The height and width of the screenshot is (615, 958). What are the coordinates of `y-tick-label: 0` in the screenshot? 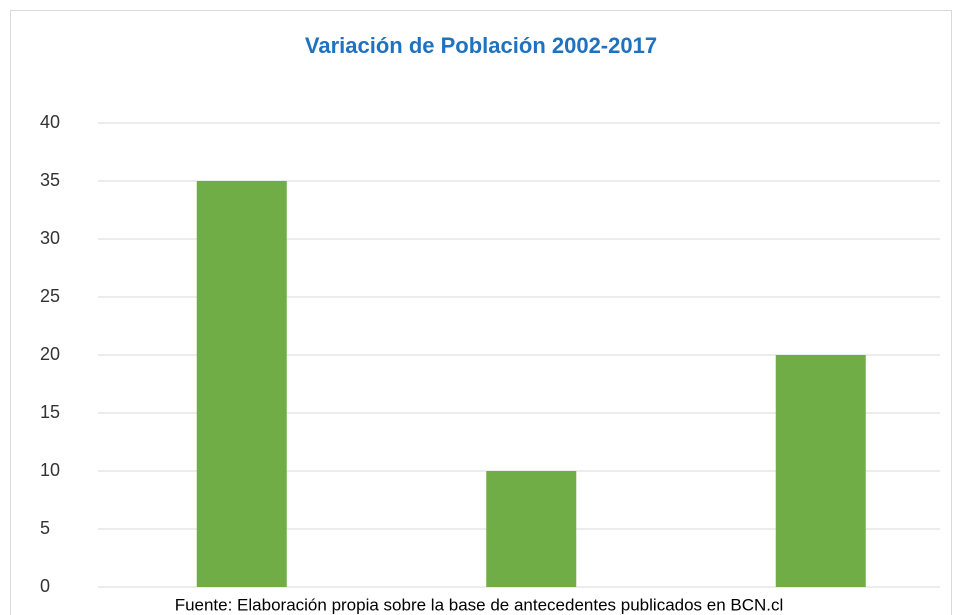 It's located at (45, 586).